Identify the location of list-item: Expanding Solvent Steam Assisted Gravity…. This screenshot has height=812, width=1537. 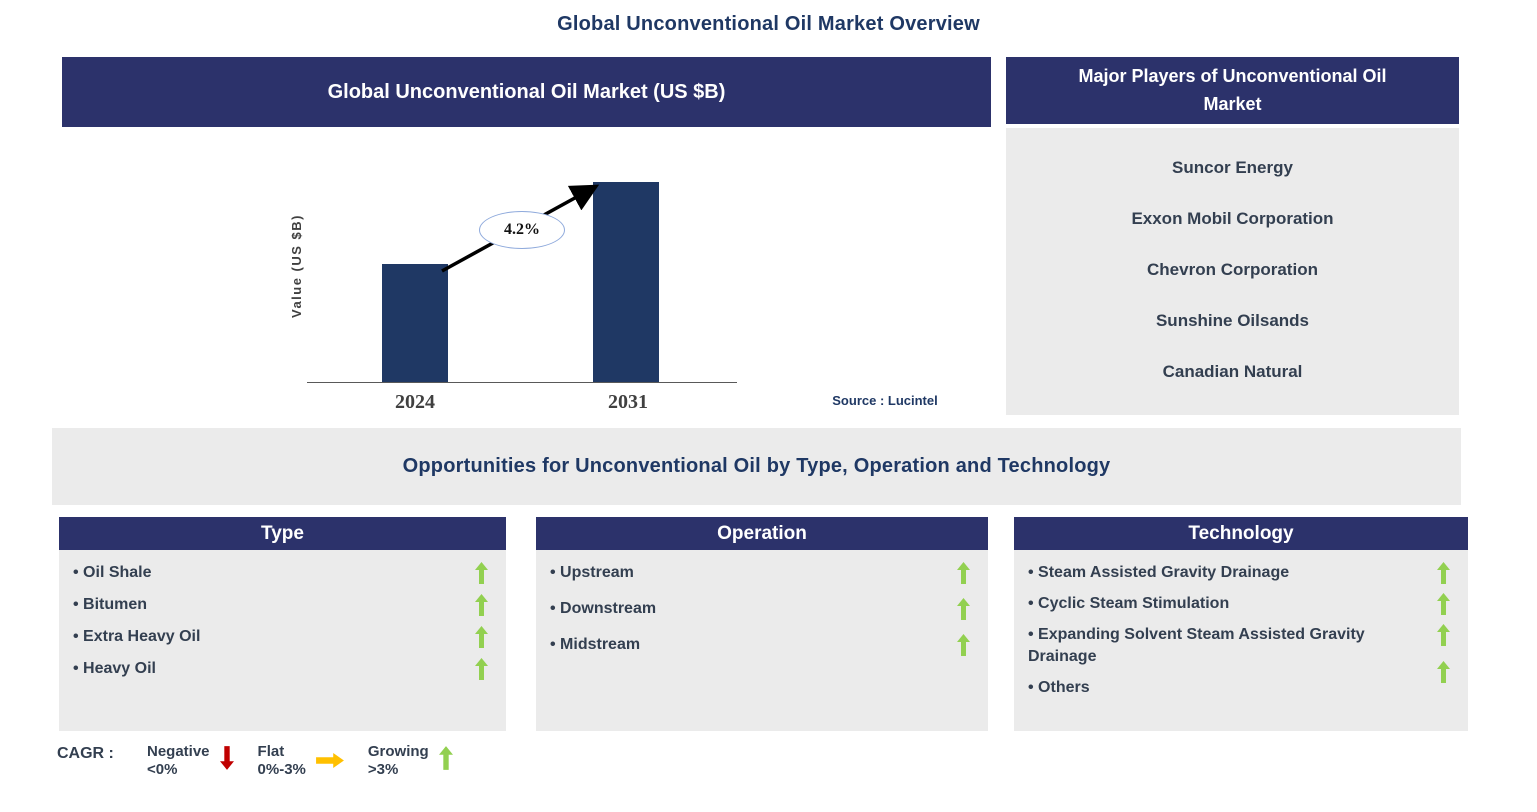
(1239, 646).